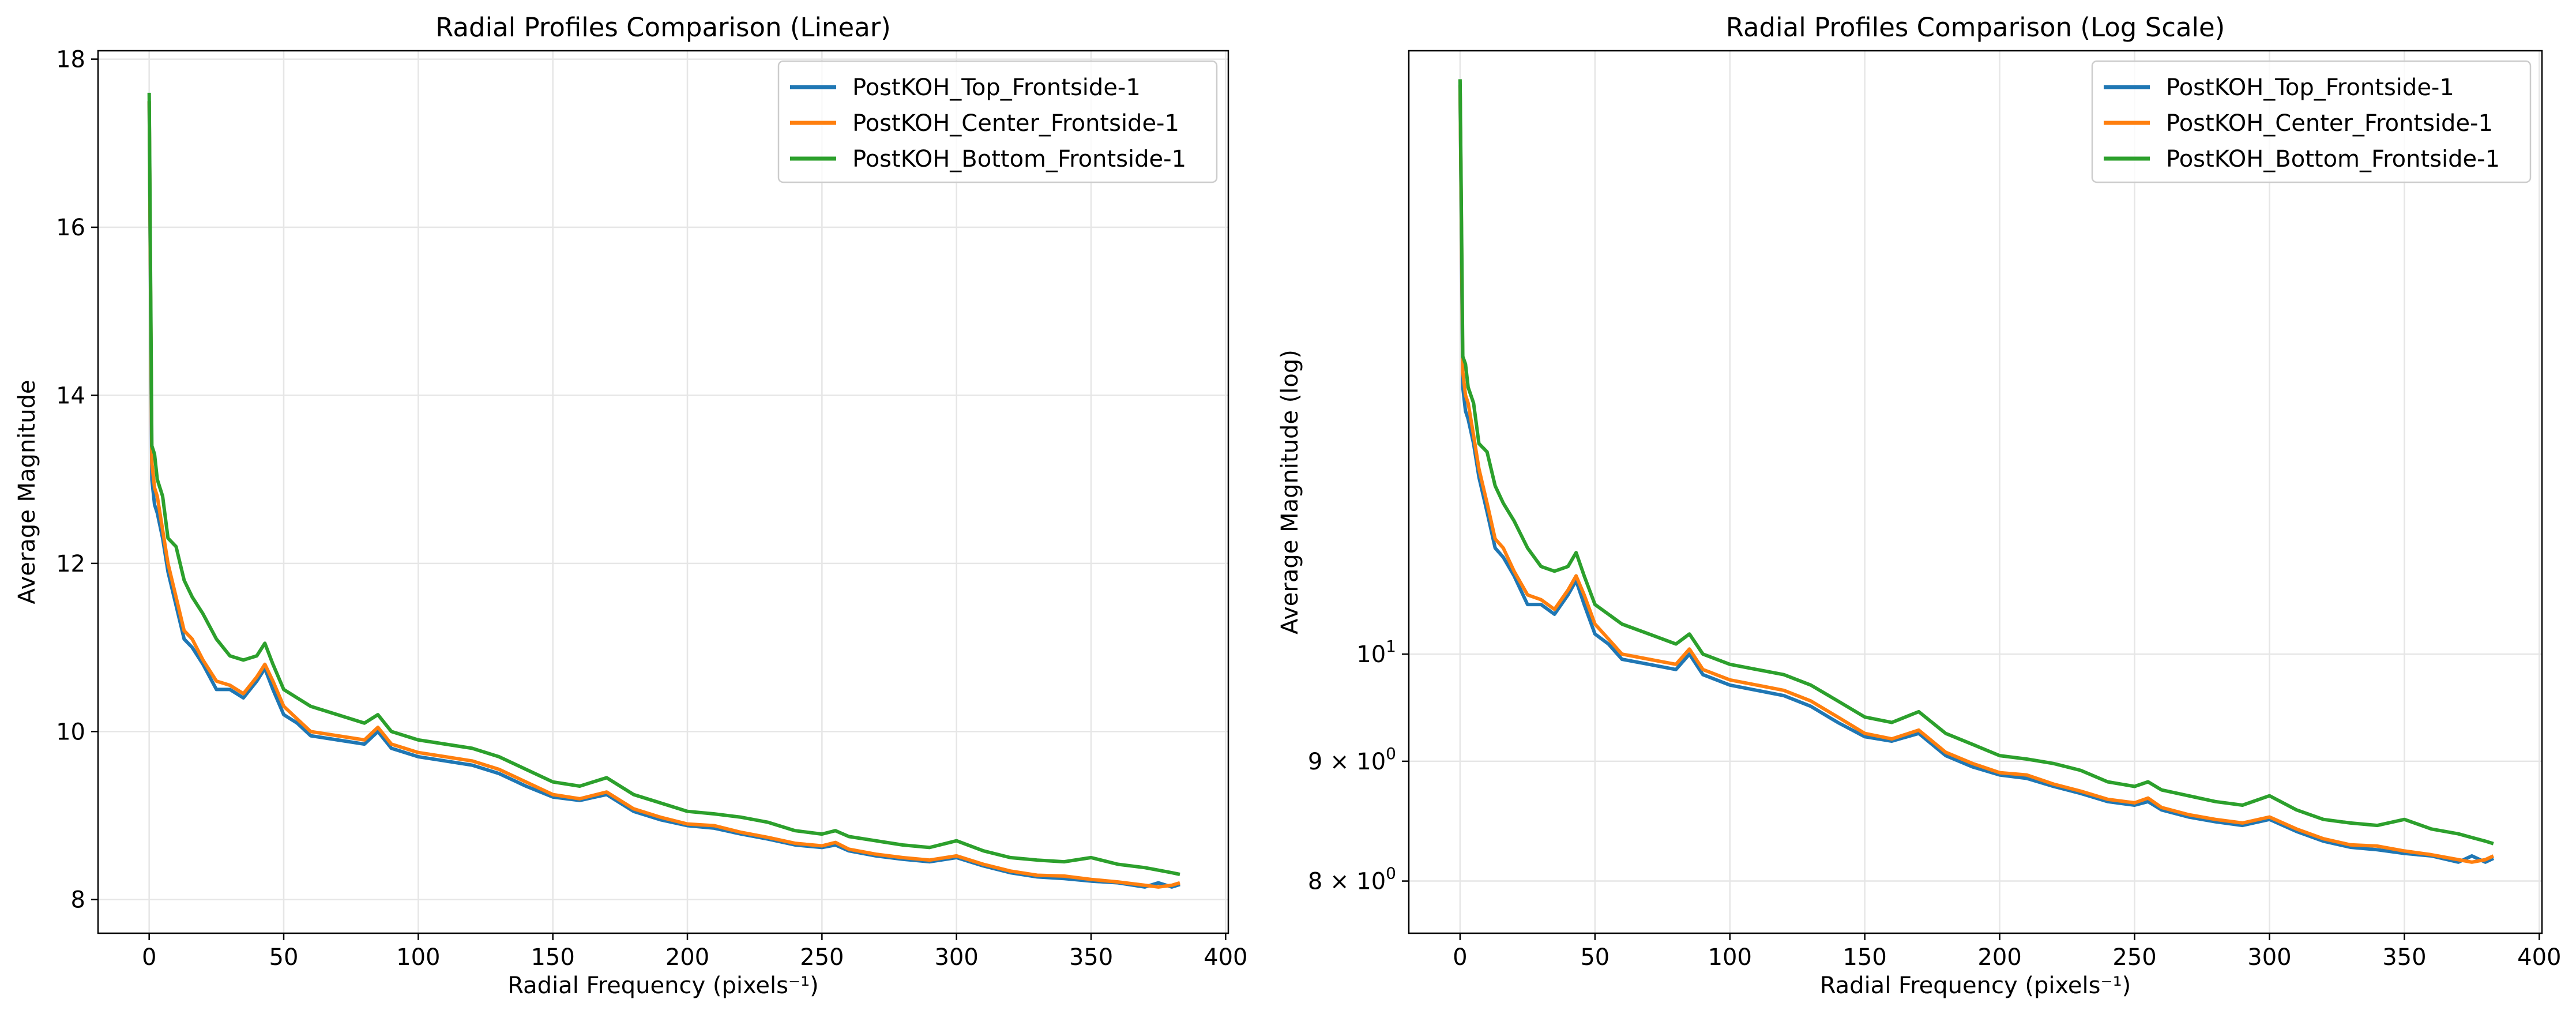 The height and width of the screenshot is (1018, 2576). What do you see at coordinates (1290, 492) in the screenshot?
I see `y-axis-label: Average Magnitude (log)` at bounding box center [1290, 492].